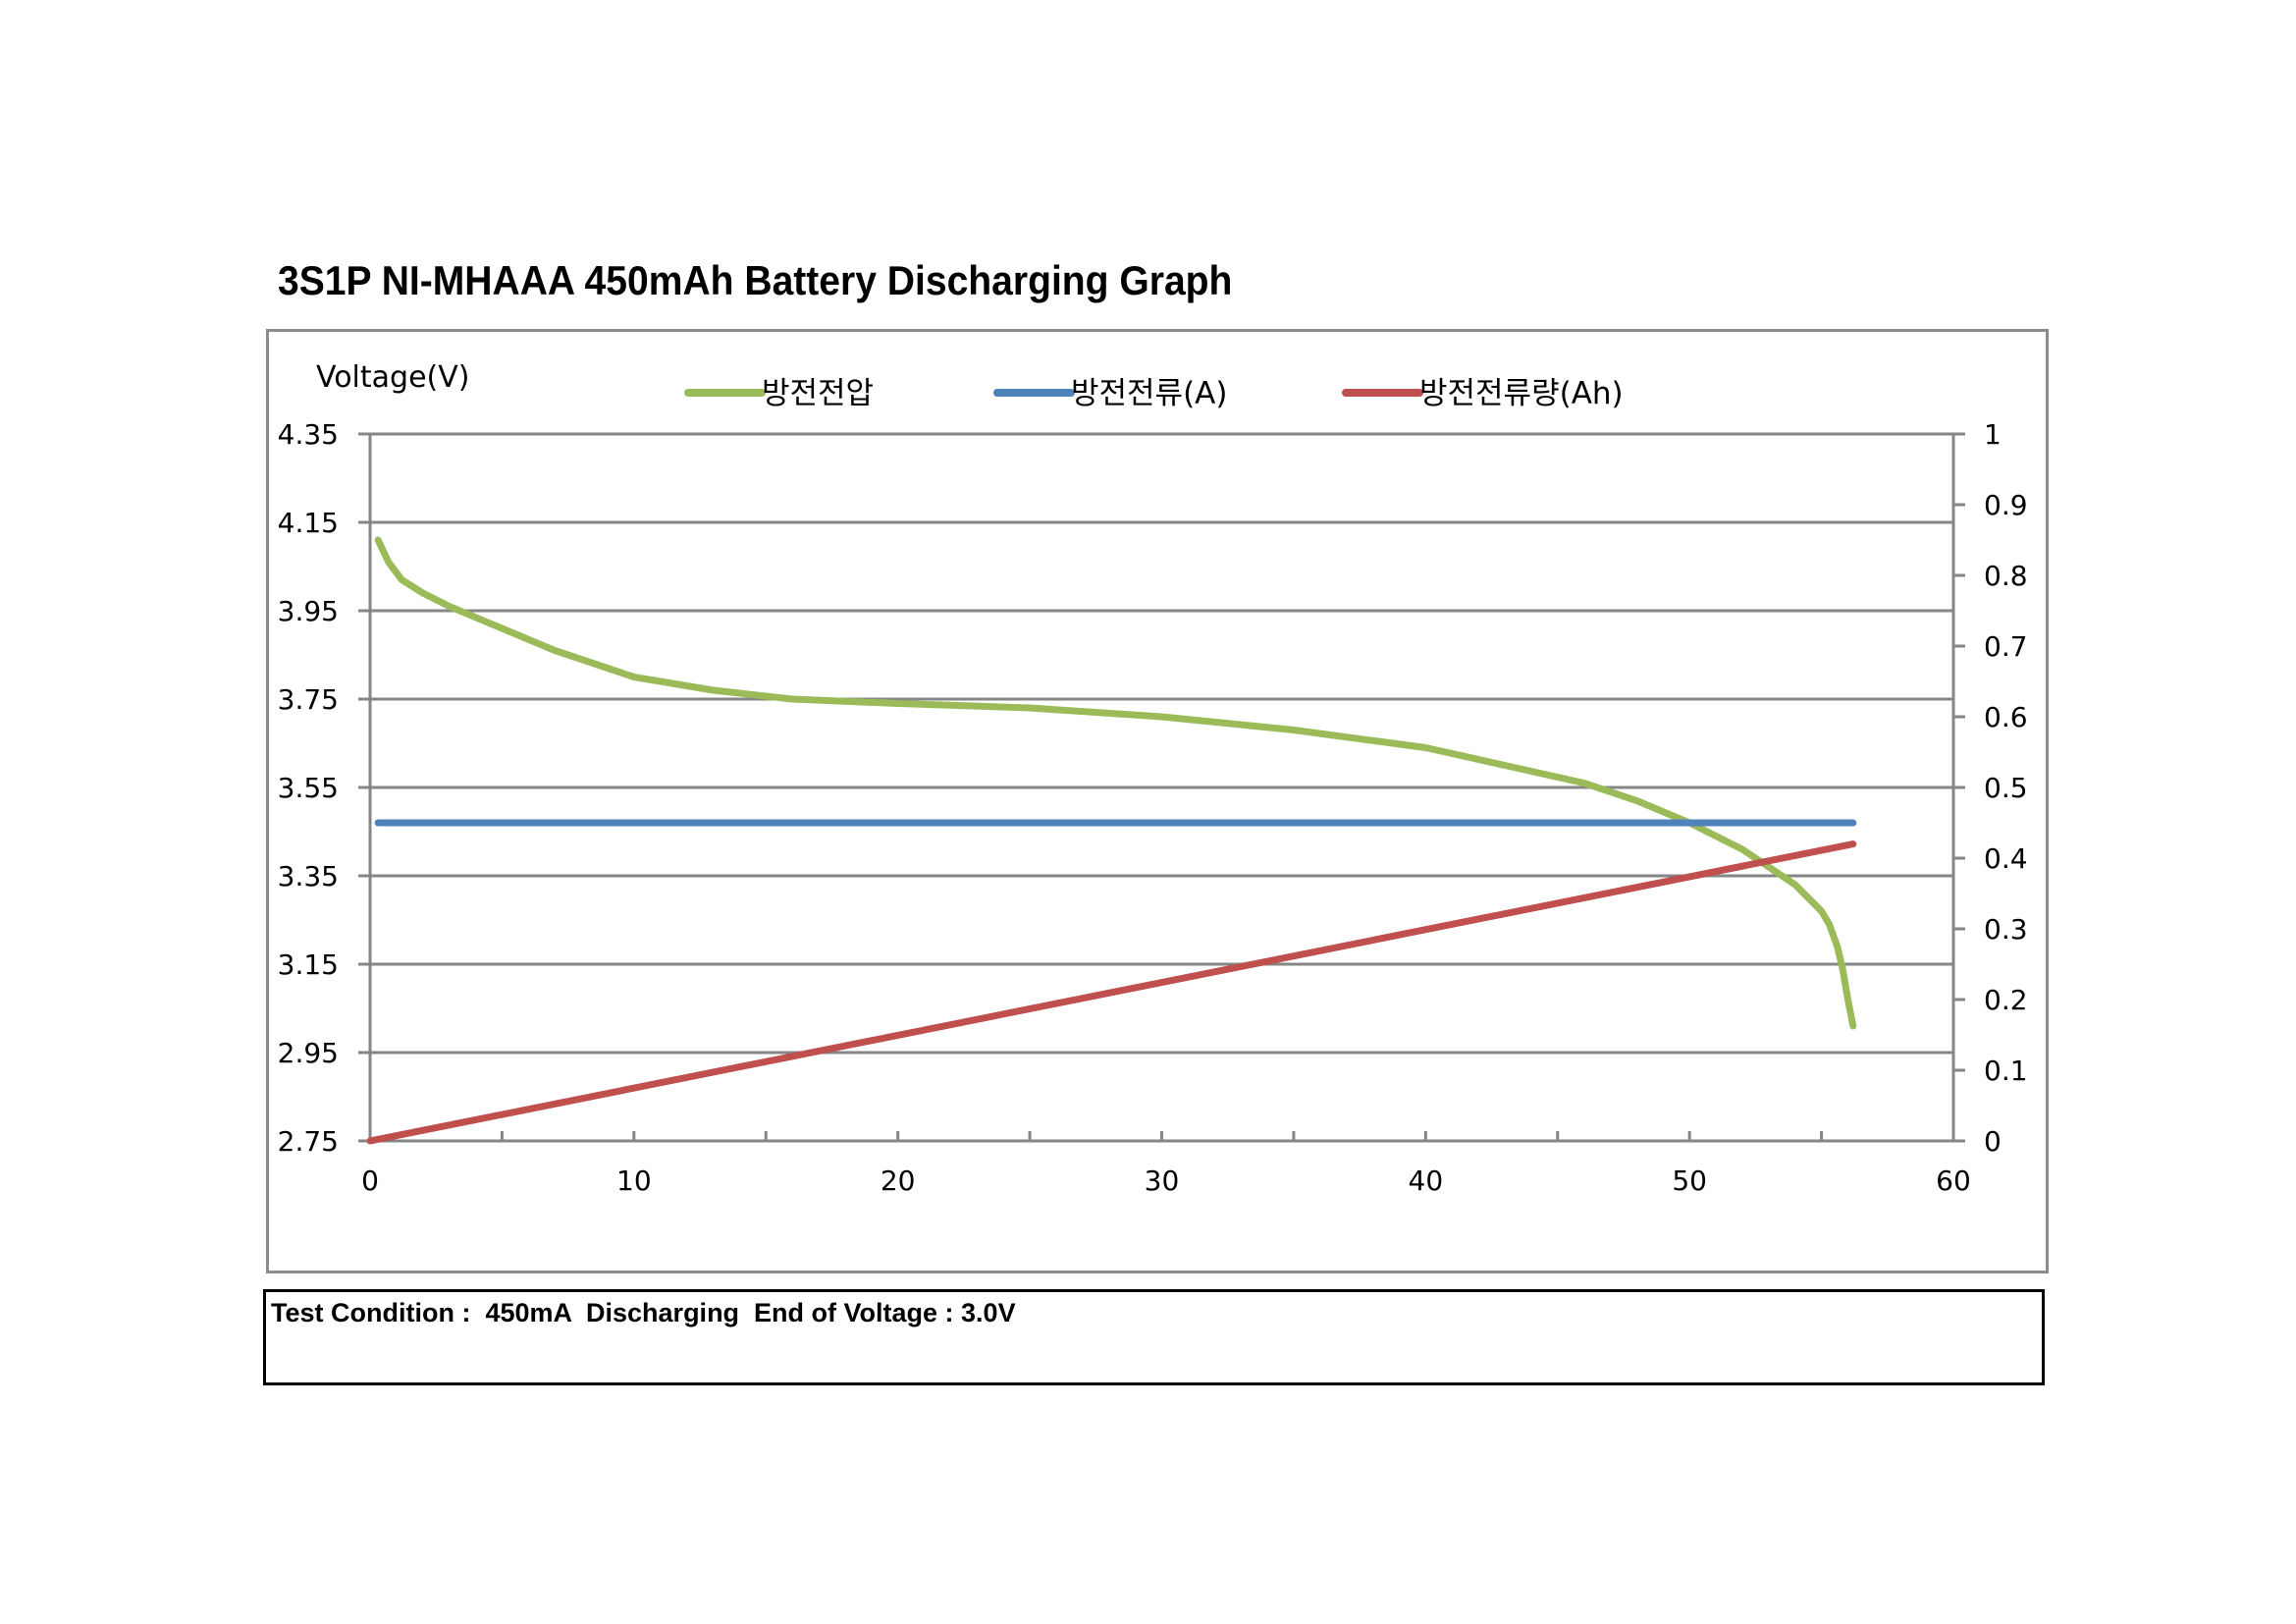  I want to click on x-tick-label: 20, so click(898, 1180).